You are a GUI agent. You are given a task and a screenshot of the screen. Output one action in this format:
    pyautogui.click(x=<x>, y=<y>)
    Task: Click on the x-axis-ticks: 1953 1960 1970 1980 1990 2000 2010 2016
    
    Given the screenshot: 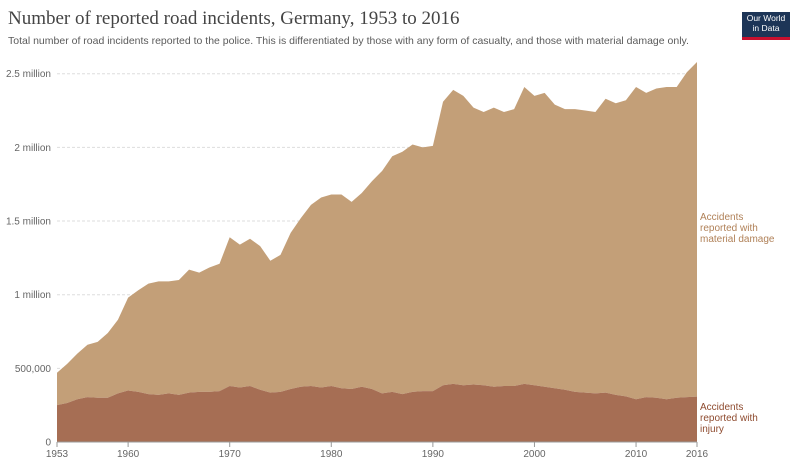 What is the action you would take?
    pyautogui.click(x=377, y=451)
    